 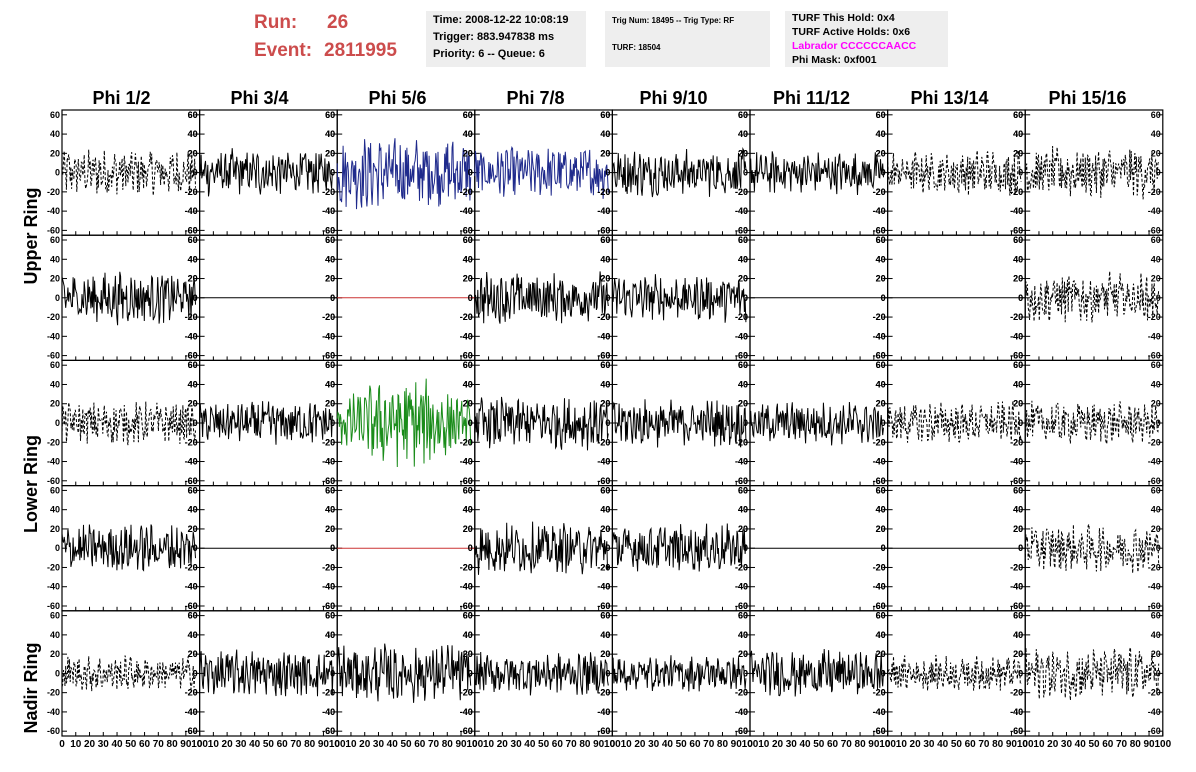 What do you see at coordinates (283, 50) in the screenshot?
I see `event-label: Event:` at bounding box center [283, 50].